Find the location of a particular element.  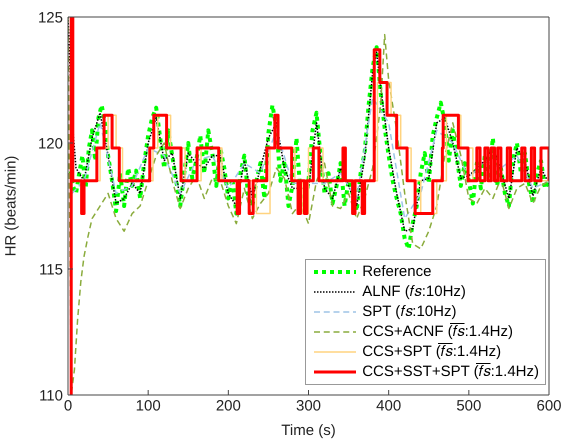

legend-label: CCS+SST+SPT (𝑓̅𝑠̅:1.4Hz) is located at coordinates (450, 372).